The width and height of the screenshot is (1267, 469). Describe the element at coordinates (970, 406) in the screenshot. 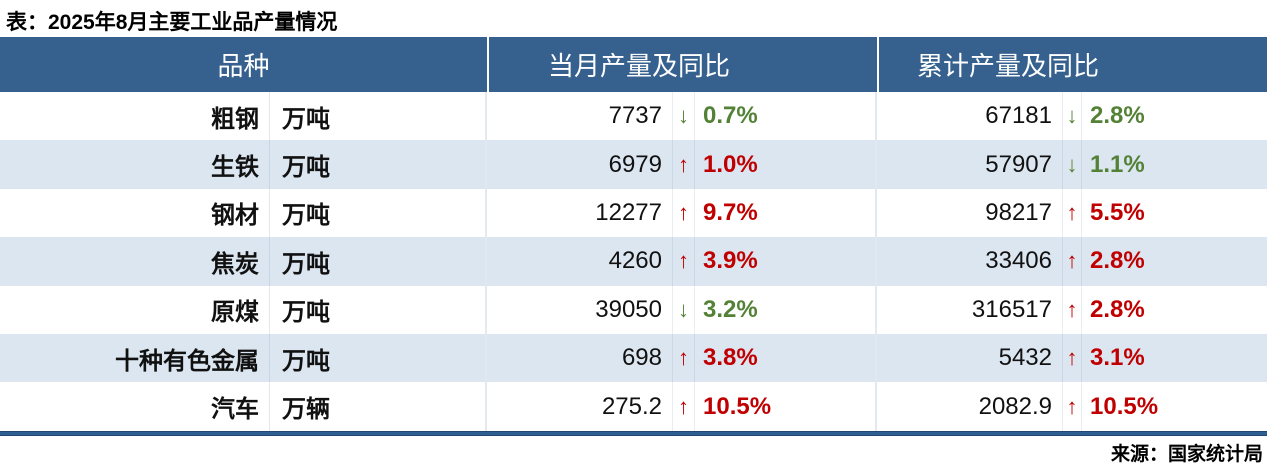

I see `cumulative-output-value: 2082.9` at that location.